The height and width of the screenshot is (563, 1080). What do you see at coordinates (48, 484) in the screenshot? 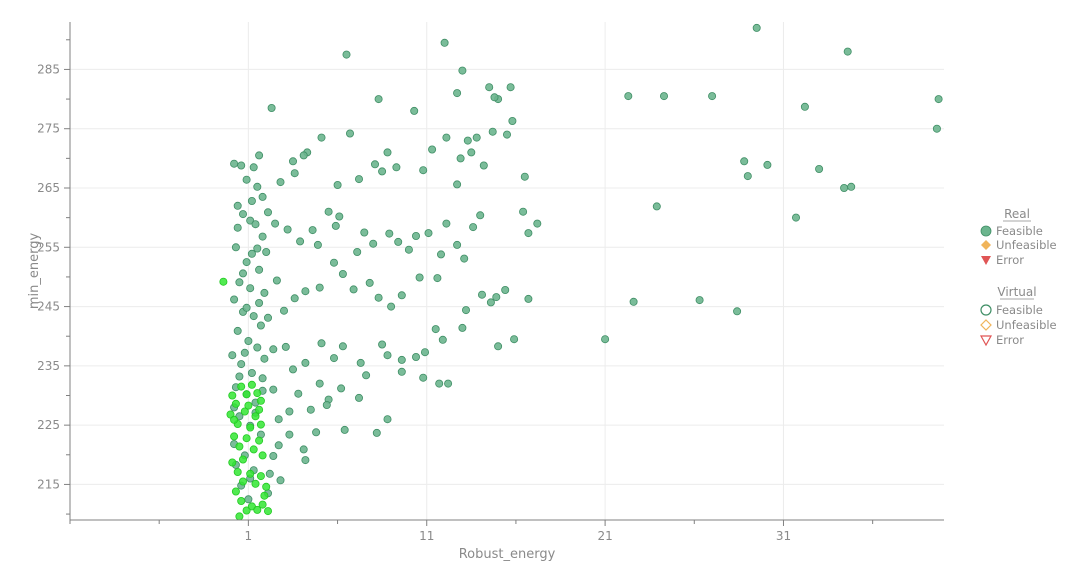
I see `y-tick-label: 215` at bounding box center [48, 484].